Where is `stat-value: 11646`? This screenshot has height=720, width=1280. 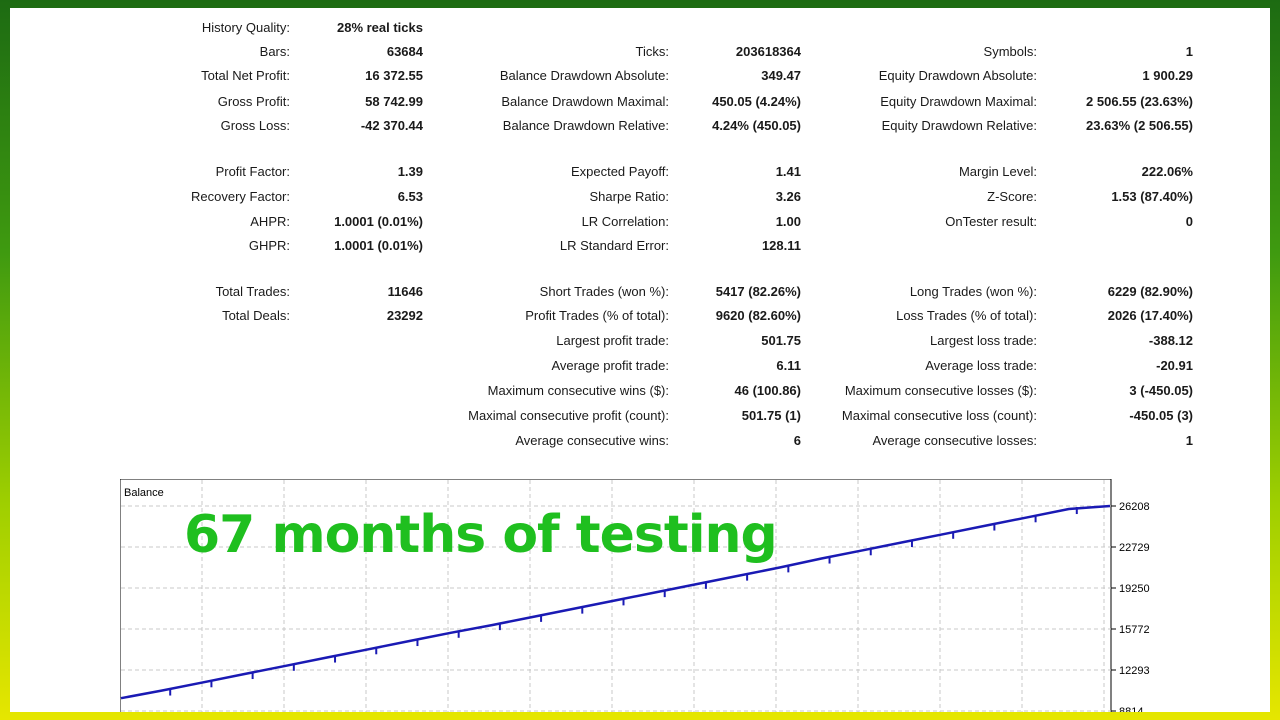
stat-value: 11646 is located at coordinates (405, 291).